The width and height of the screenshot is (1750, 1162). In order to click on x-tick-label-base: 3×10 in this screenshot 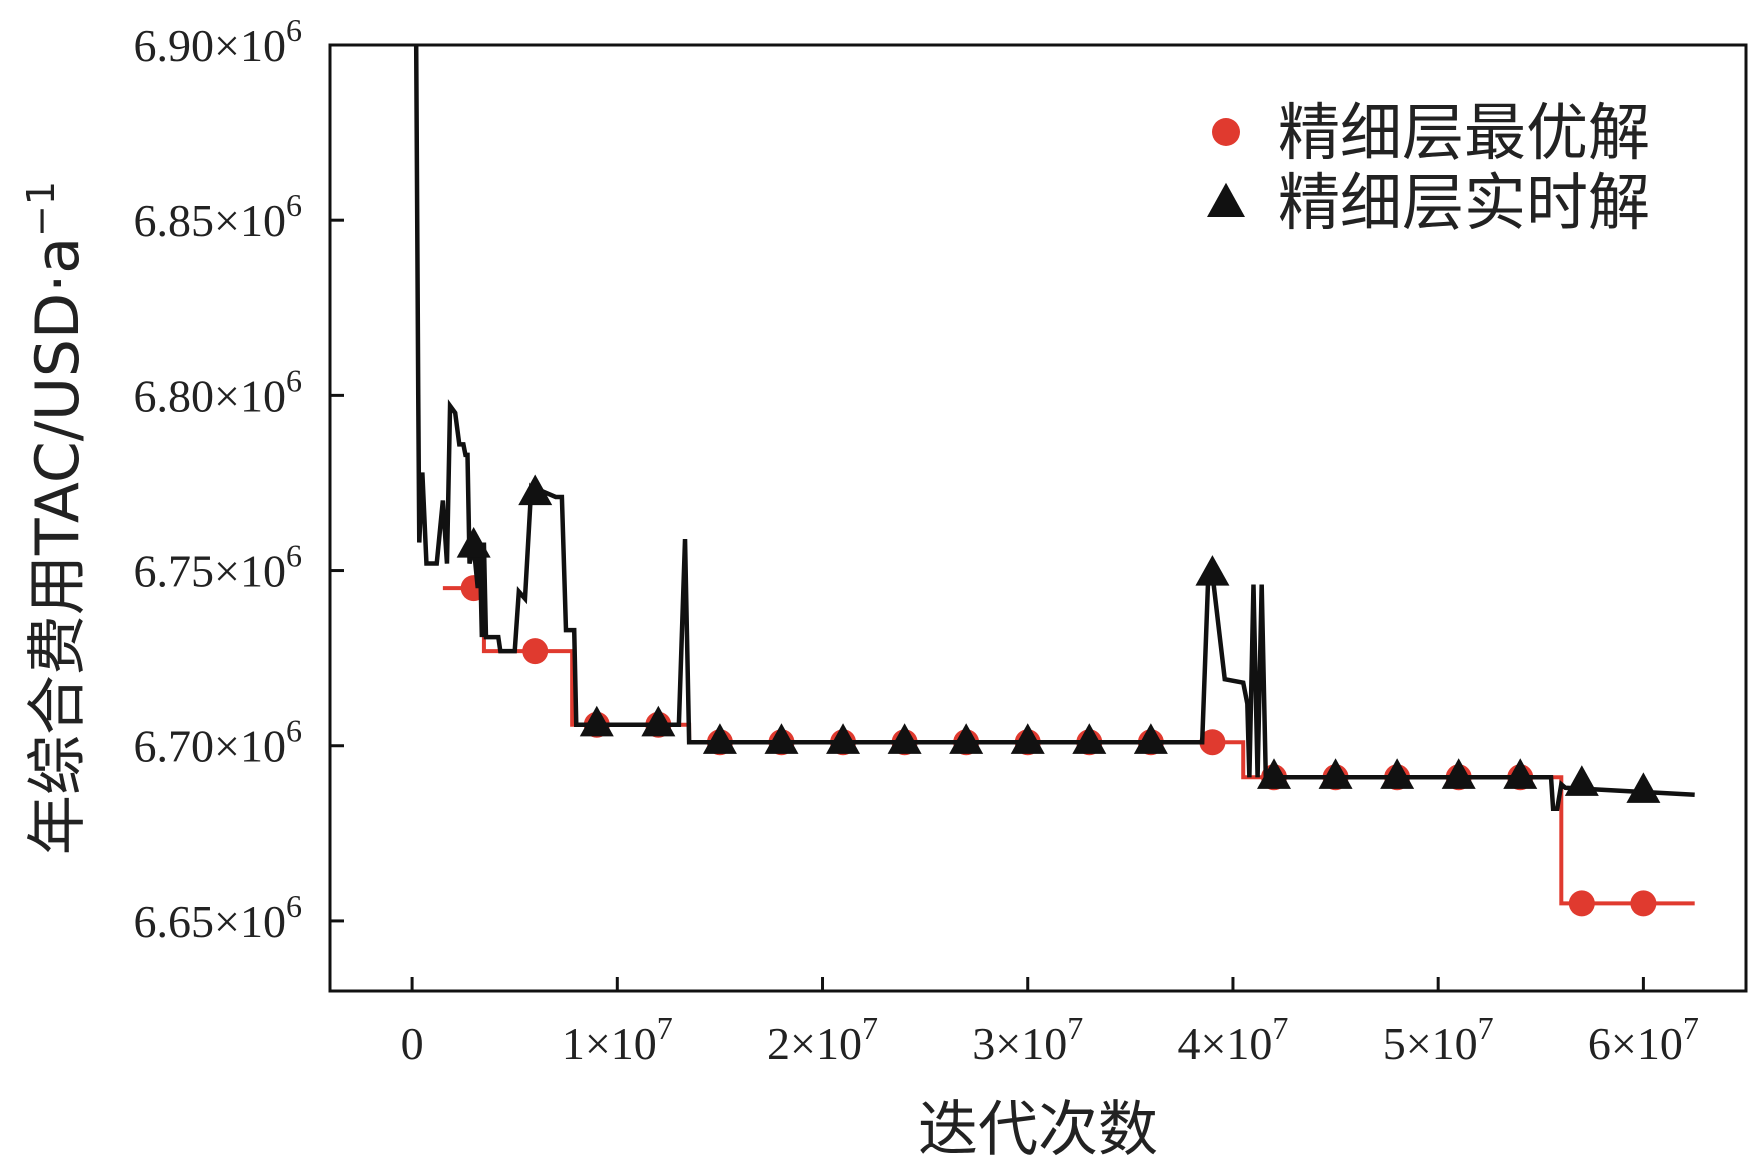, I will do `click(1019, 1043)`.